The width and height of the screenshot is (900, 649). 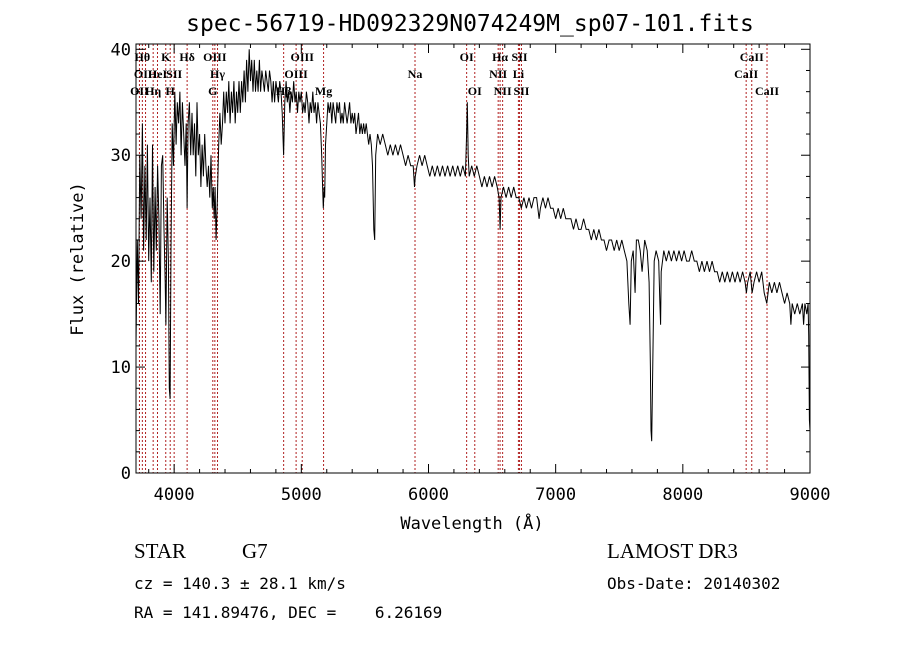 What do you see at coordinates (428, 495) in the screenshot?
I see `x-tick-label: 6000` at bounding box center [428, 495].